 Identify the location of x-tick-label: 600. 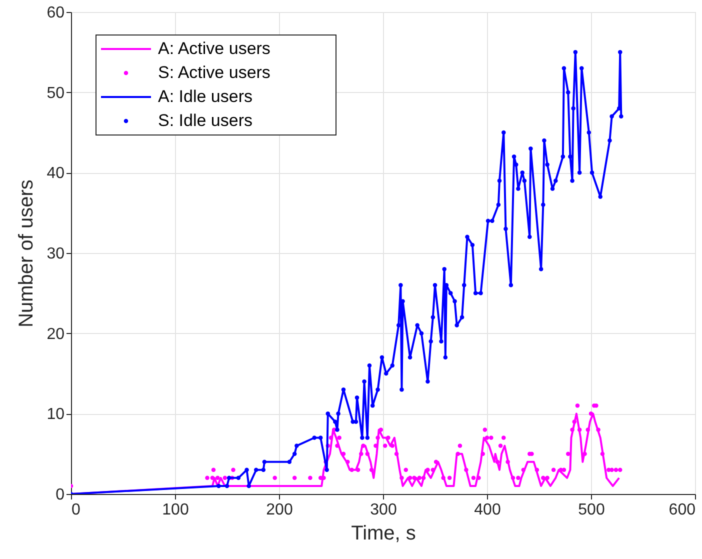
(682, 510).